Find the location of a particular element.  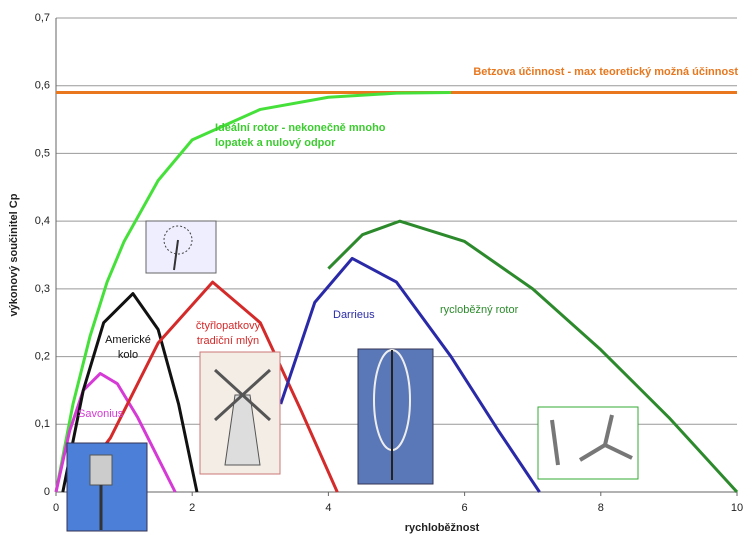

y-tick-label: 0,1 is located at coordinates (42, 424).